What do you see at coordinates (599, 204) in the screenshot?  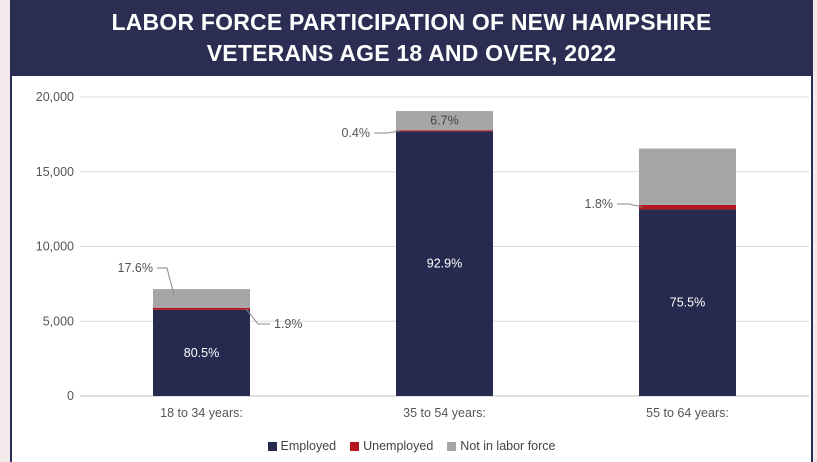 I see `data-label-unemployed: 1.8%` at bounding box center [599, 204].